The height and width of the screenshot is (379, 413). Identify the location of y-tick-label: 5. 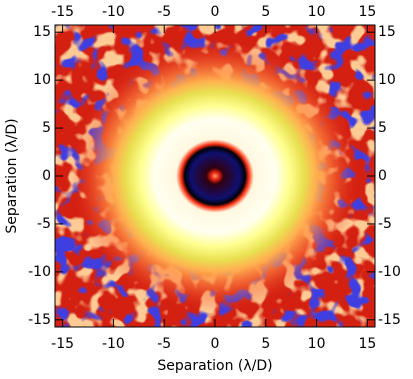
(46, 128).